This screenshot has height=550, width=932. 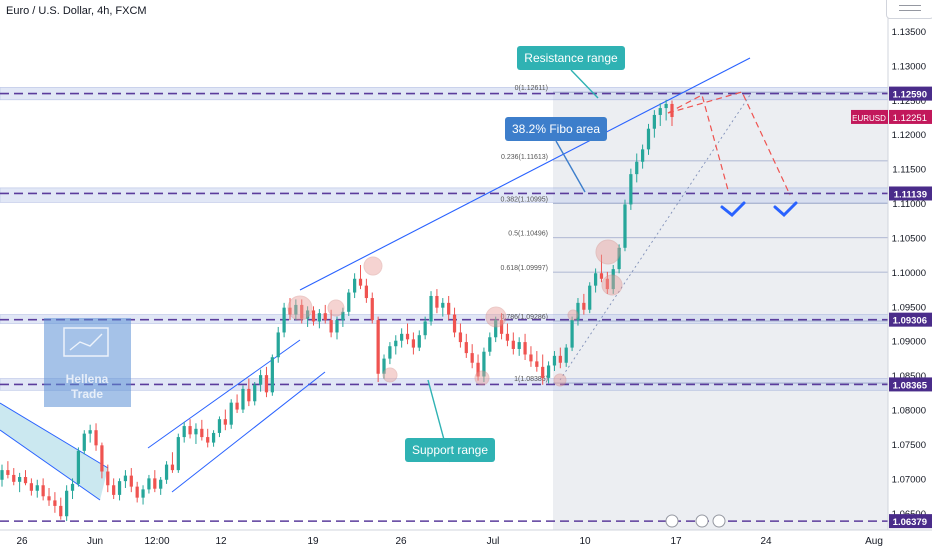 What do you see at coordinates (909, 101) in the screenshot?
I see `y-tick-label: 1.12500` at bounding box center [909, 101].